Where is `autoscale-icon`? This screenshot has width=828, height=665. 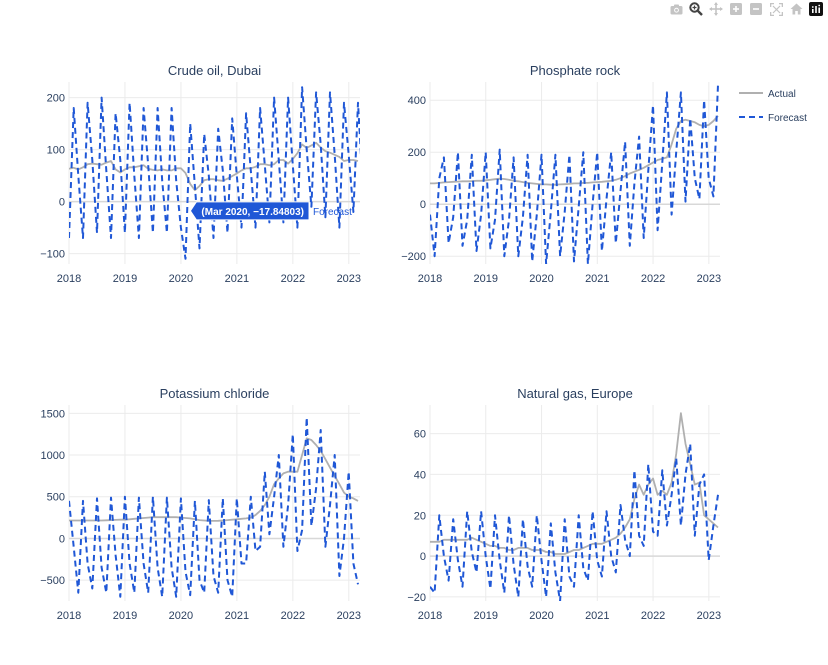
autoscale-icon is located at coordinates (776, 9).